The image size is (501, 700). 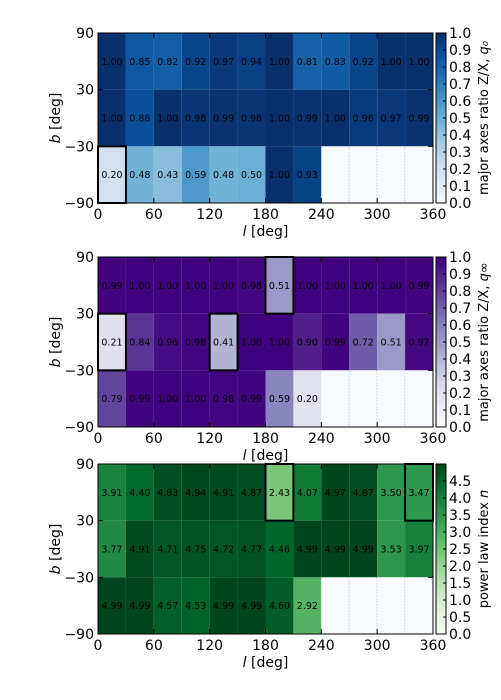 What do you see at coordinates (460, 635) in the screenshot?
I see `colorbar-tick-label: 0.0` at bounding box center [460, 635].